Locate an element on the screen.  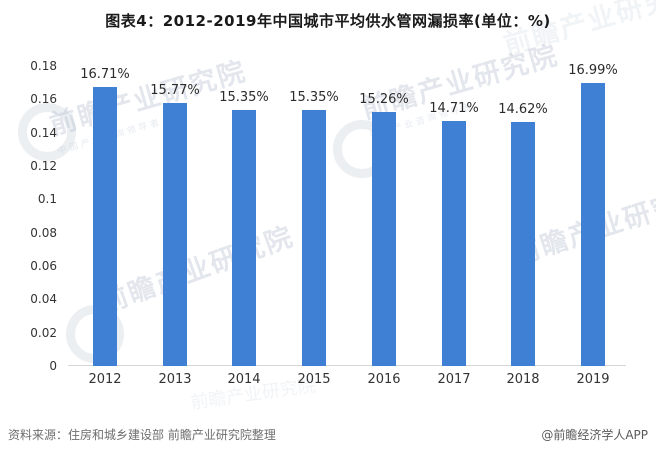
x-axis-tick: 2019 is located at coordinates (593, 379).